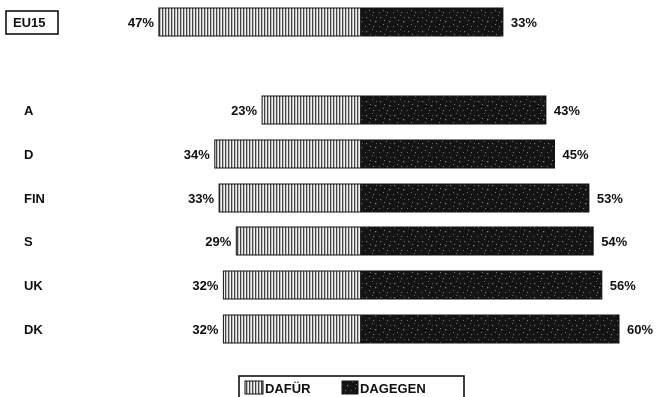 This screenshot has width=658, height=397. What do you see at coordinates (254, 387) in the screenshot?
I see `legend-swatch-dafur` at bounding box center [254, 387].